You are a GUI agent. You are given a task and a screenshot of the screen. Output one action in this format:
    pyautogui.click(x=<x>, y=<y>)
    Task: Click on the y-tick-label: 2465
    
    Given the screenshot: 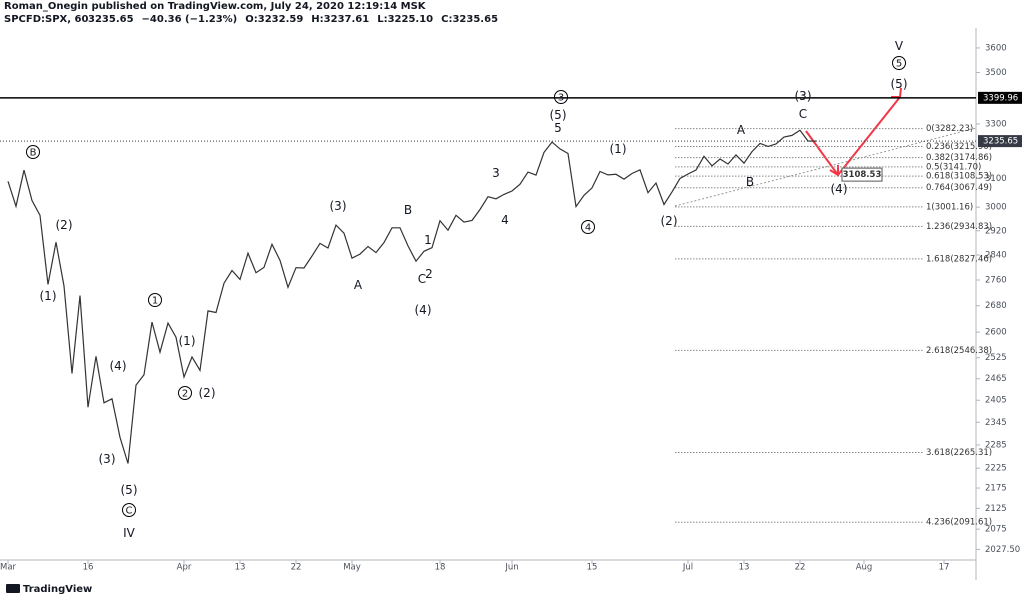 What is the action you would take?
    pyautogui.click(x=996, y=379)
    